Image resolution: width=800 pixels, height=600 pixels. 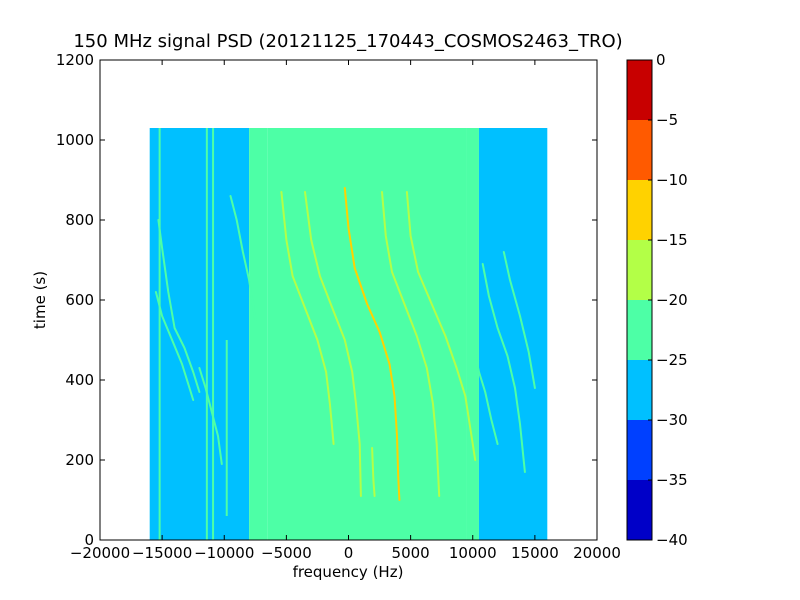 I want to click on y-tick-label: 1200, so click(x=75, y=60).